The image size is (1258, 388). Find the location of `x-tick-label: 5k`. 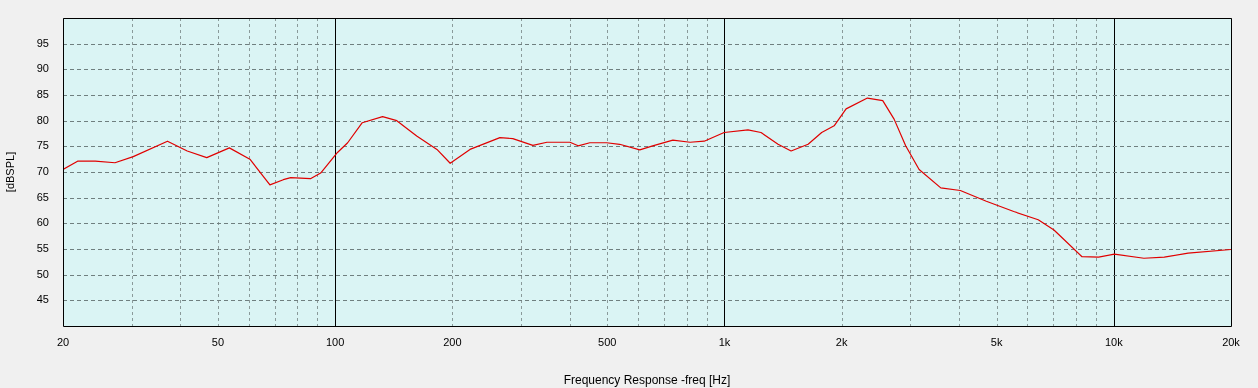

x-tick-label: 5k is located at coordinates (996, 341).